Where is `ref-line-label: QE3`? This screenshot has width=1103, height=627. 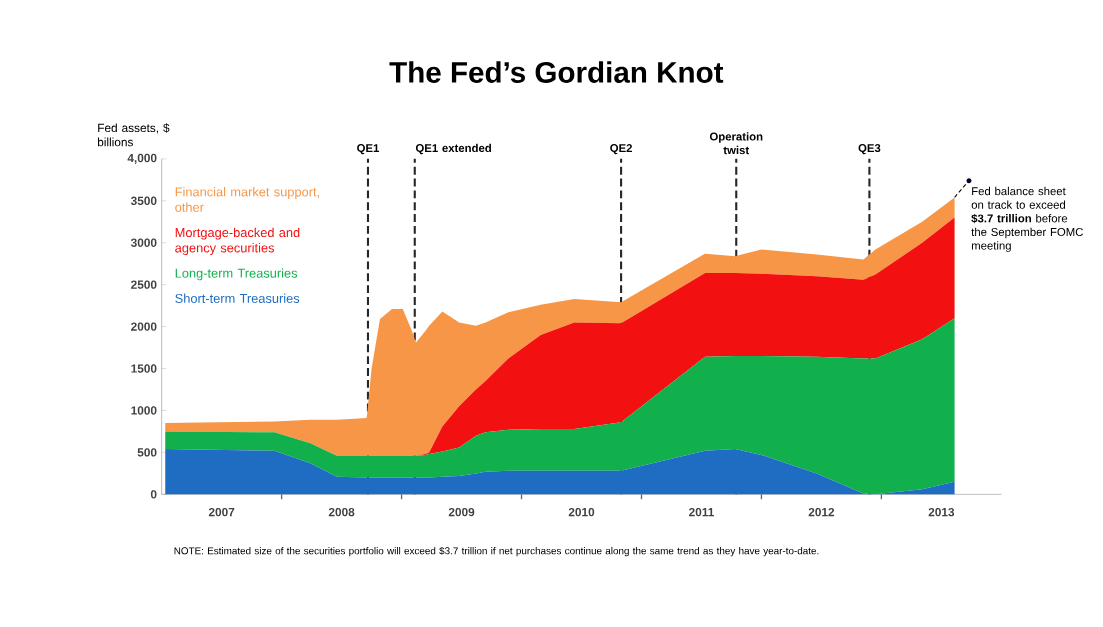
ref-line-label: QE3 is located at coordinates (869, 149).